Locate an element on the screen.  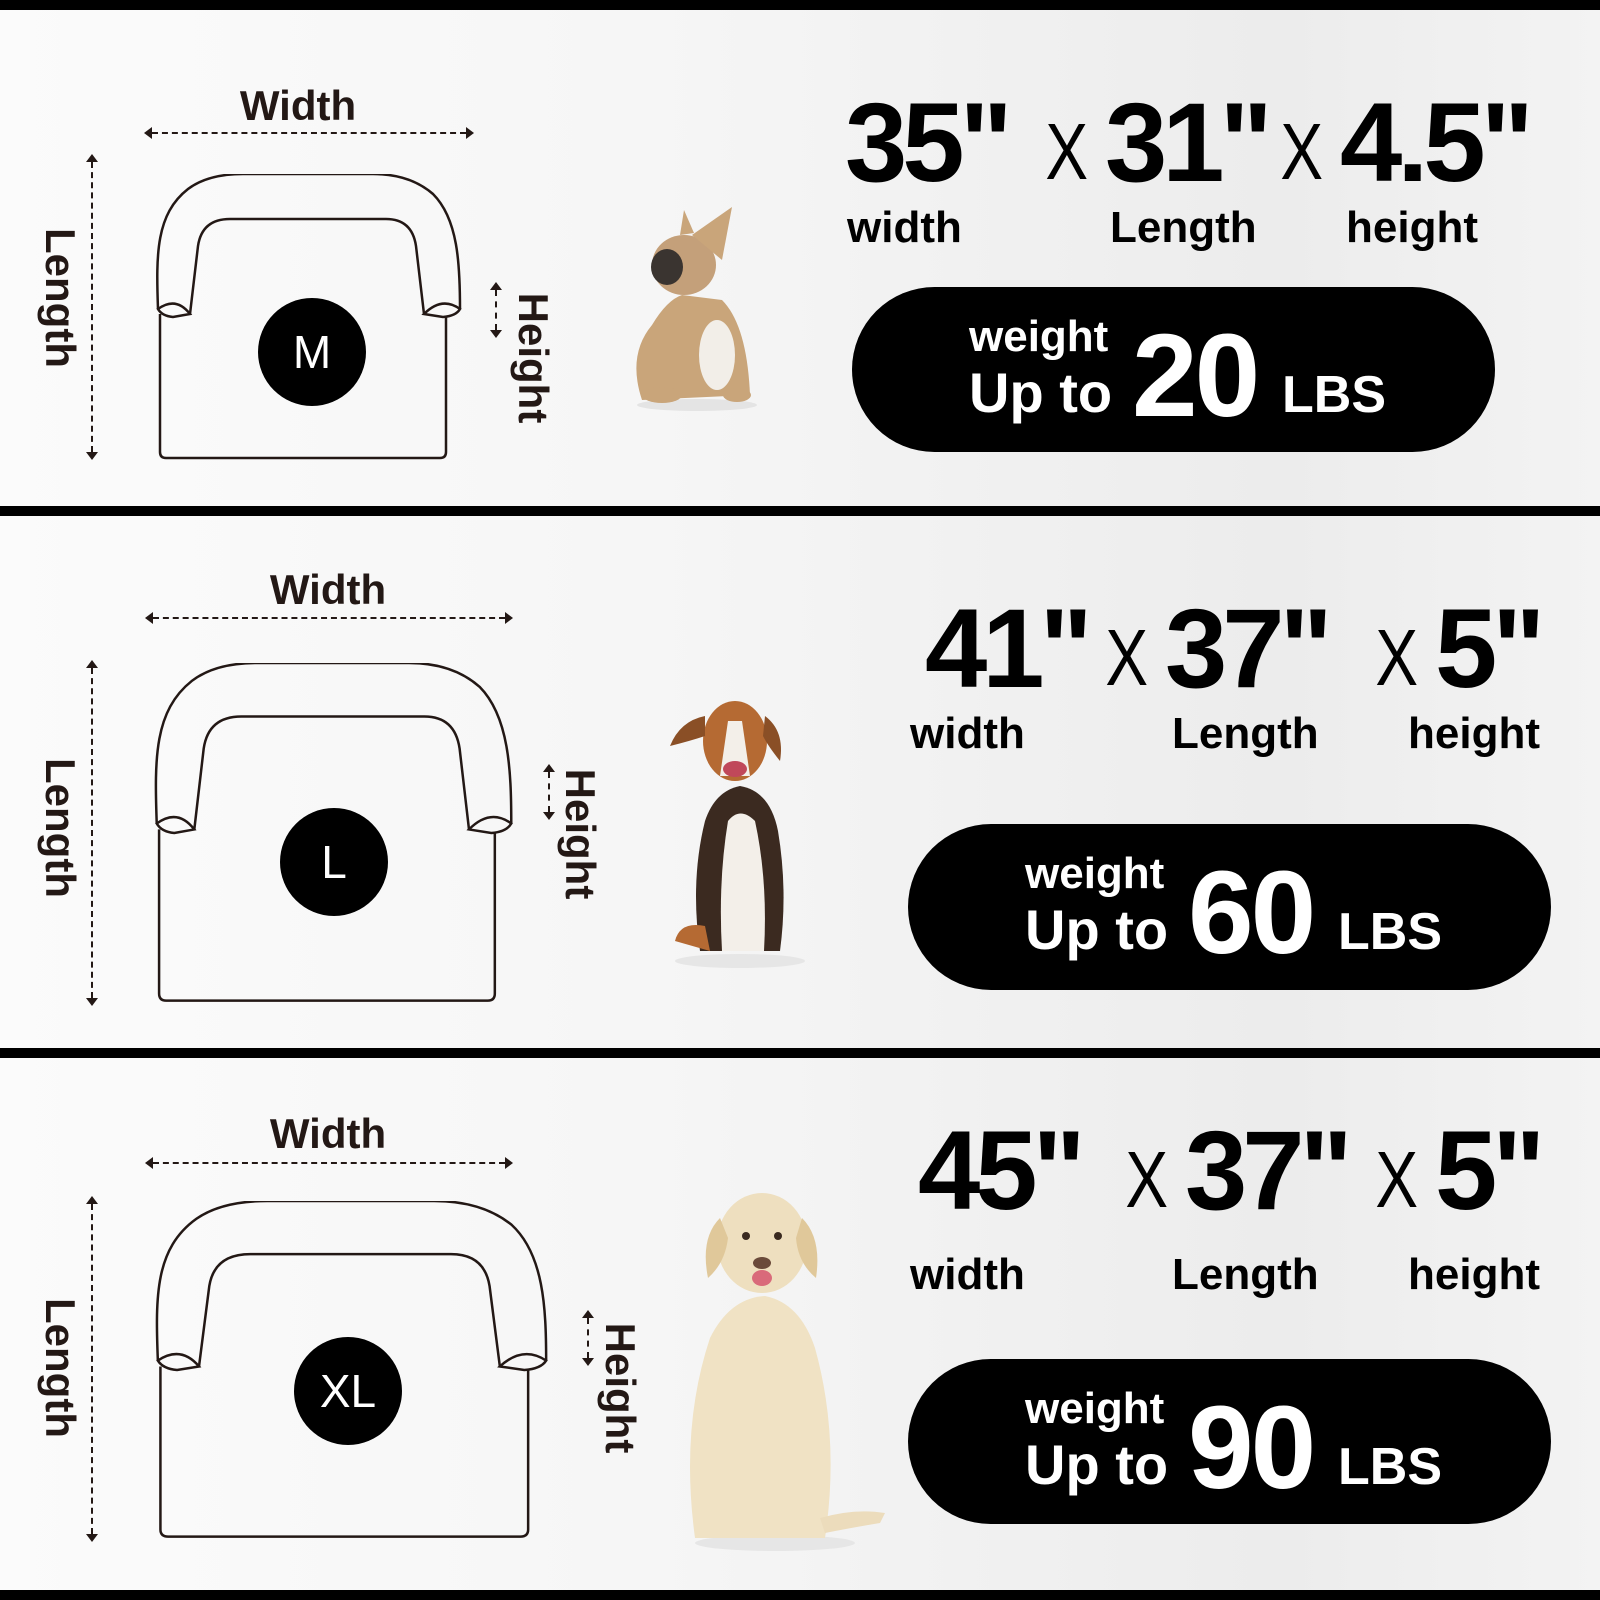
weight-pill: weight Up to 20 LBS is located at coordinates (1173, 369).